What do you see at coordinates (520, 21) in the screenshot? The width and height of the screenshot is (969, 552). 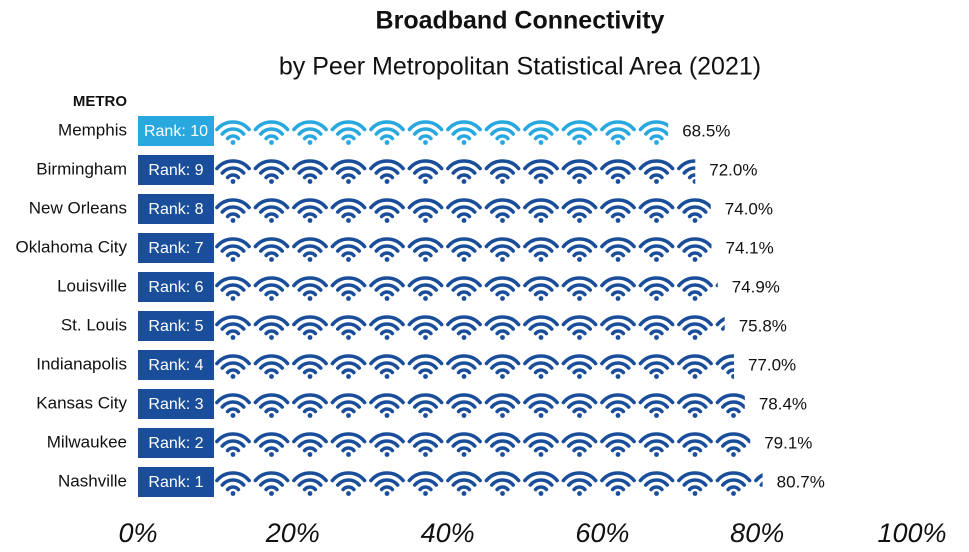 I see `chart-title: Broadband Connectivity` at bounding box center [520, 21].